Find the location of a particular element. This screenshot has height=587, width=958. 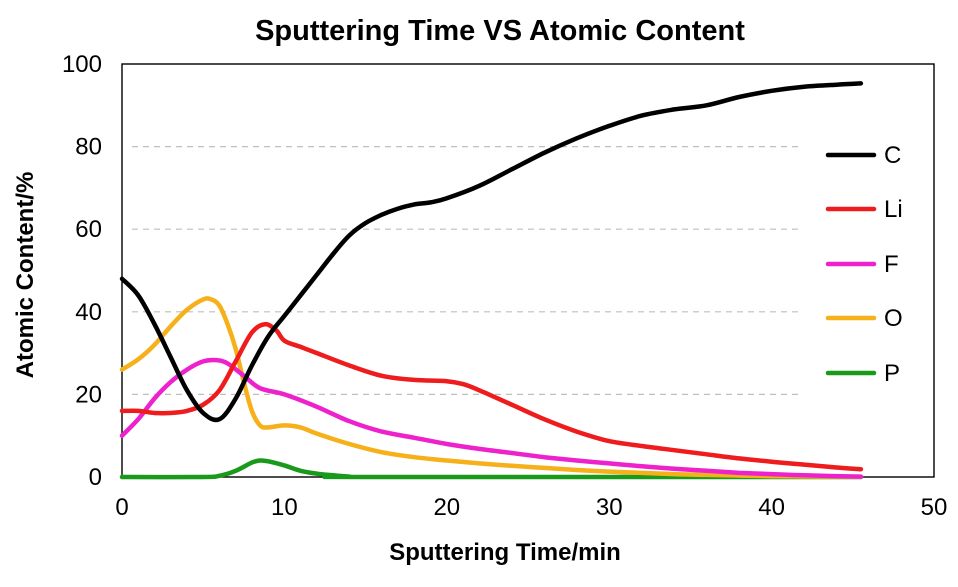

x-axis-label: Sputtering Time/min is located at coordinates (505, 552).